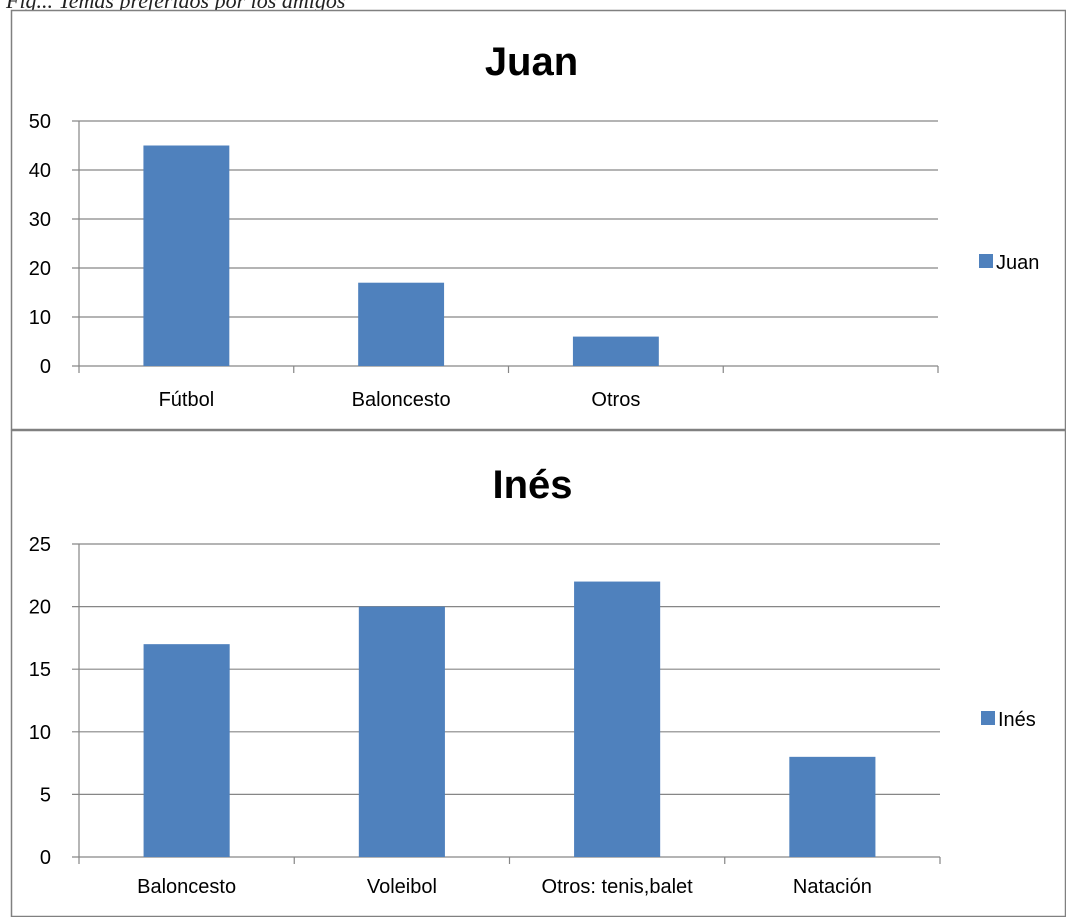  What do you see at coordinates (40, 122) in the screenshot?
I see `y-tick-label: 50` at bounding box center [40, 122].